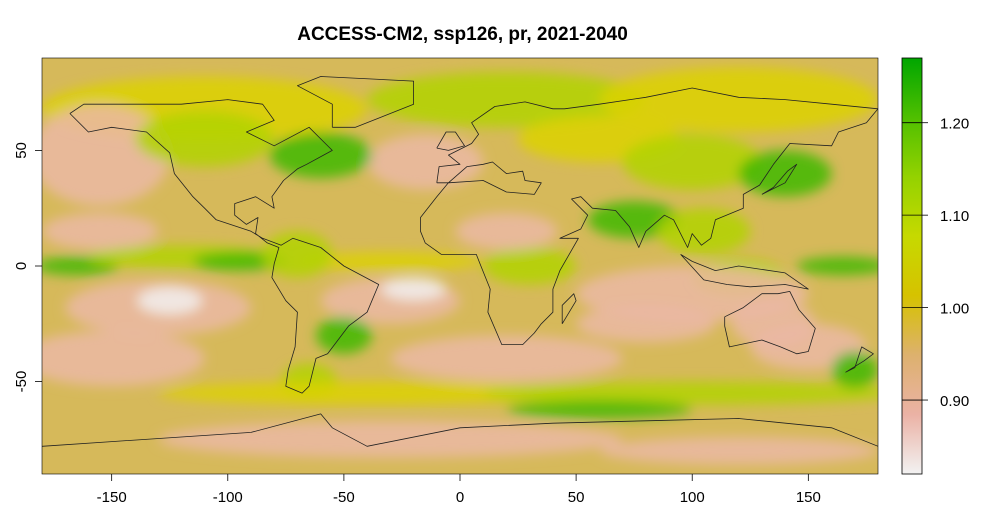 The width and height of the screenshot is (995, 518). Describe the element at coordinates (21, 150) in the screenshot. I see `y-tick-label: 50` at that location.